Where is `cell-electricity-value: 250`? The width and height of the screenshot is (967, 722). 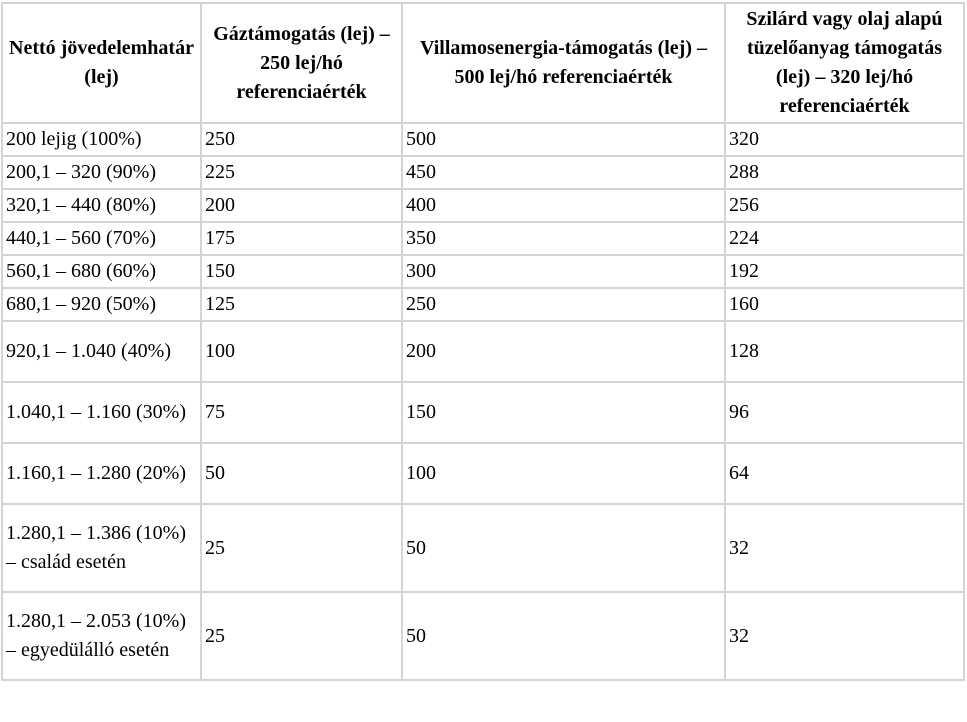
cell-electricity-value: 250 is located at coordinates (563, 304).